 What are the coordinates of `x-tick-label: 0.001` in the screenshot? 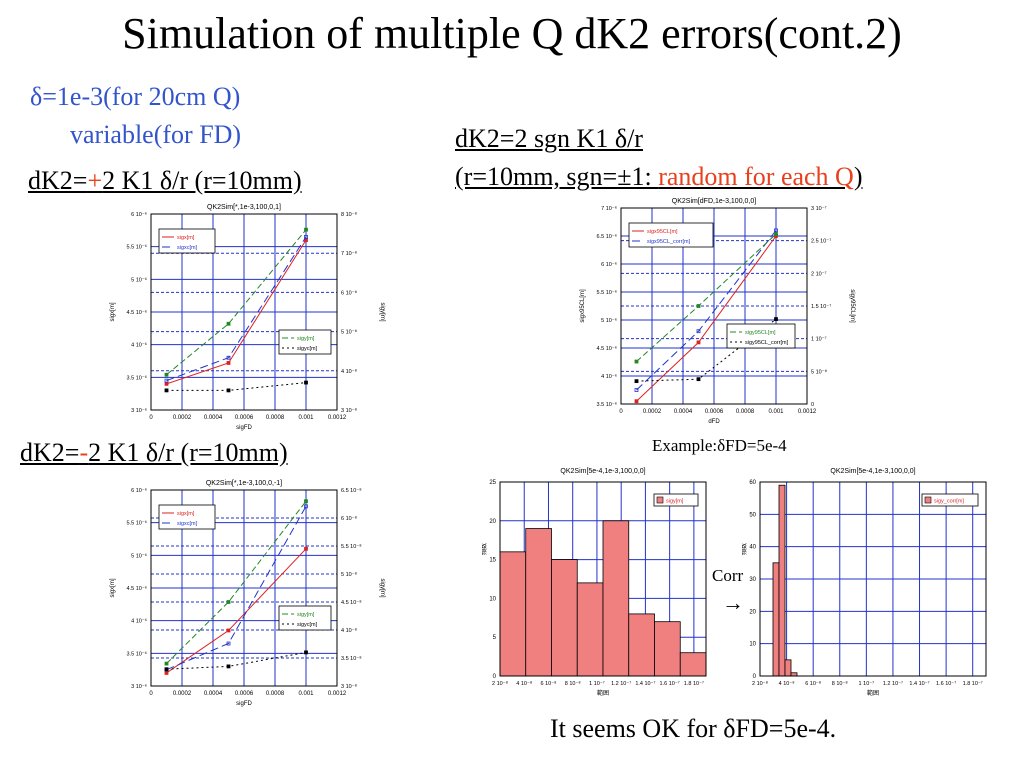 It's located at (776, 412).